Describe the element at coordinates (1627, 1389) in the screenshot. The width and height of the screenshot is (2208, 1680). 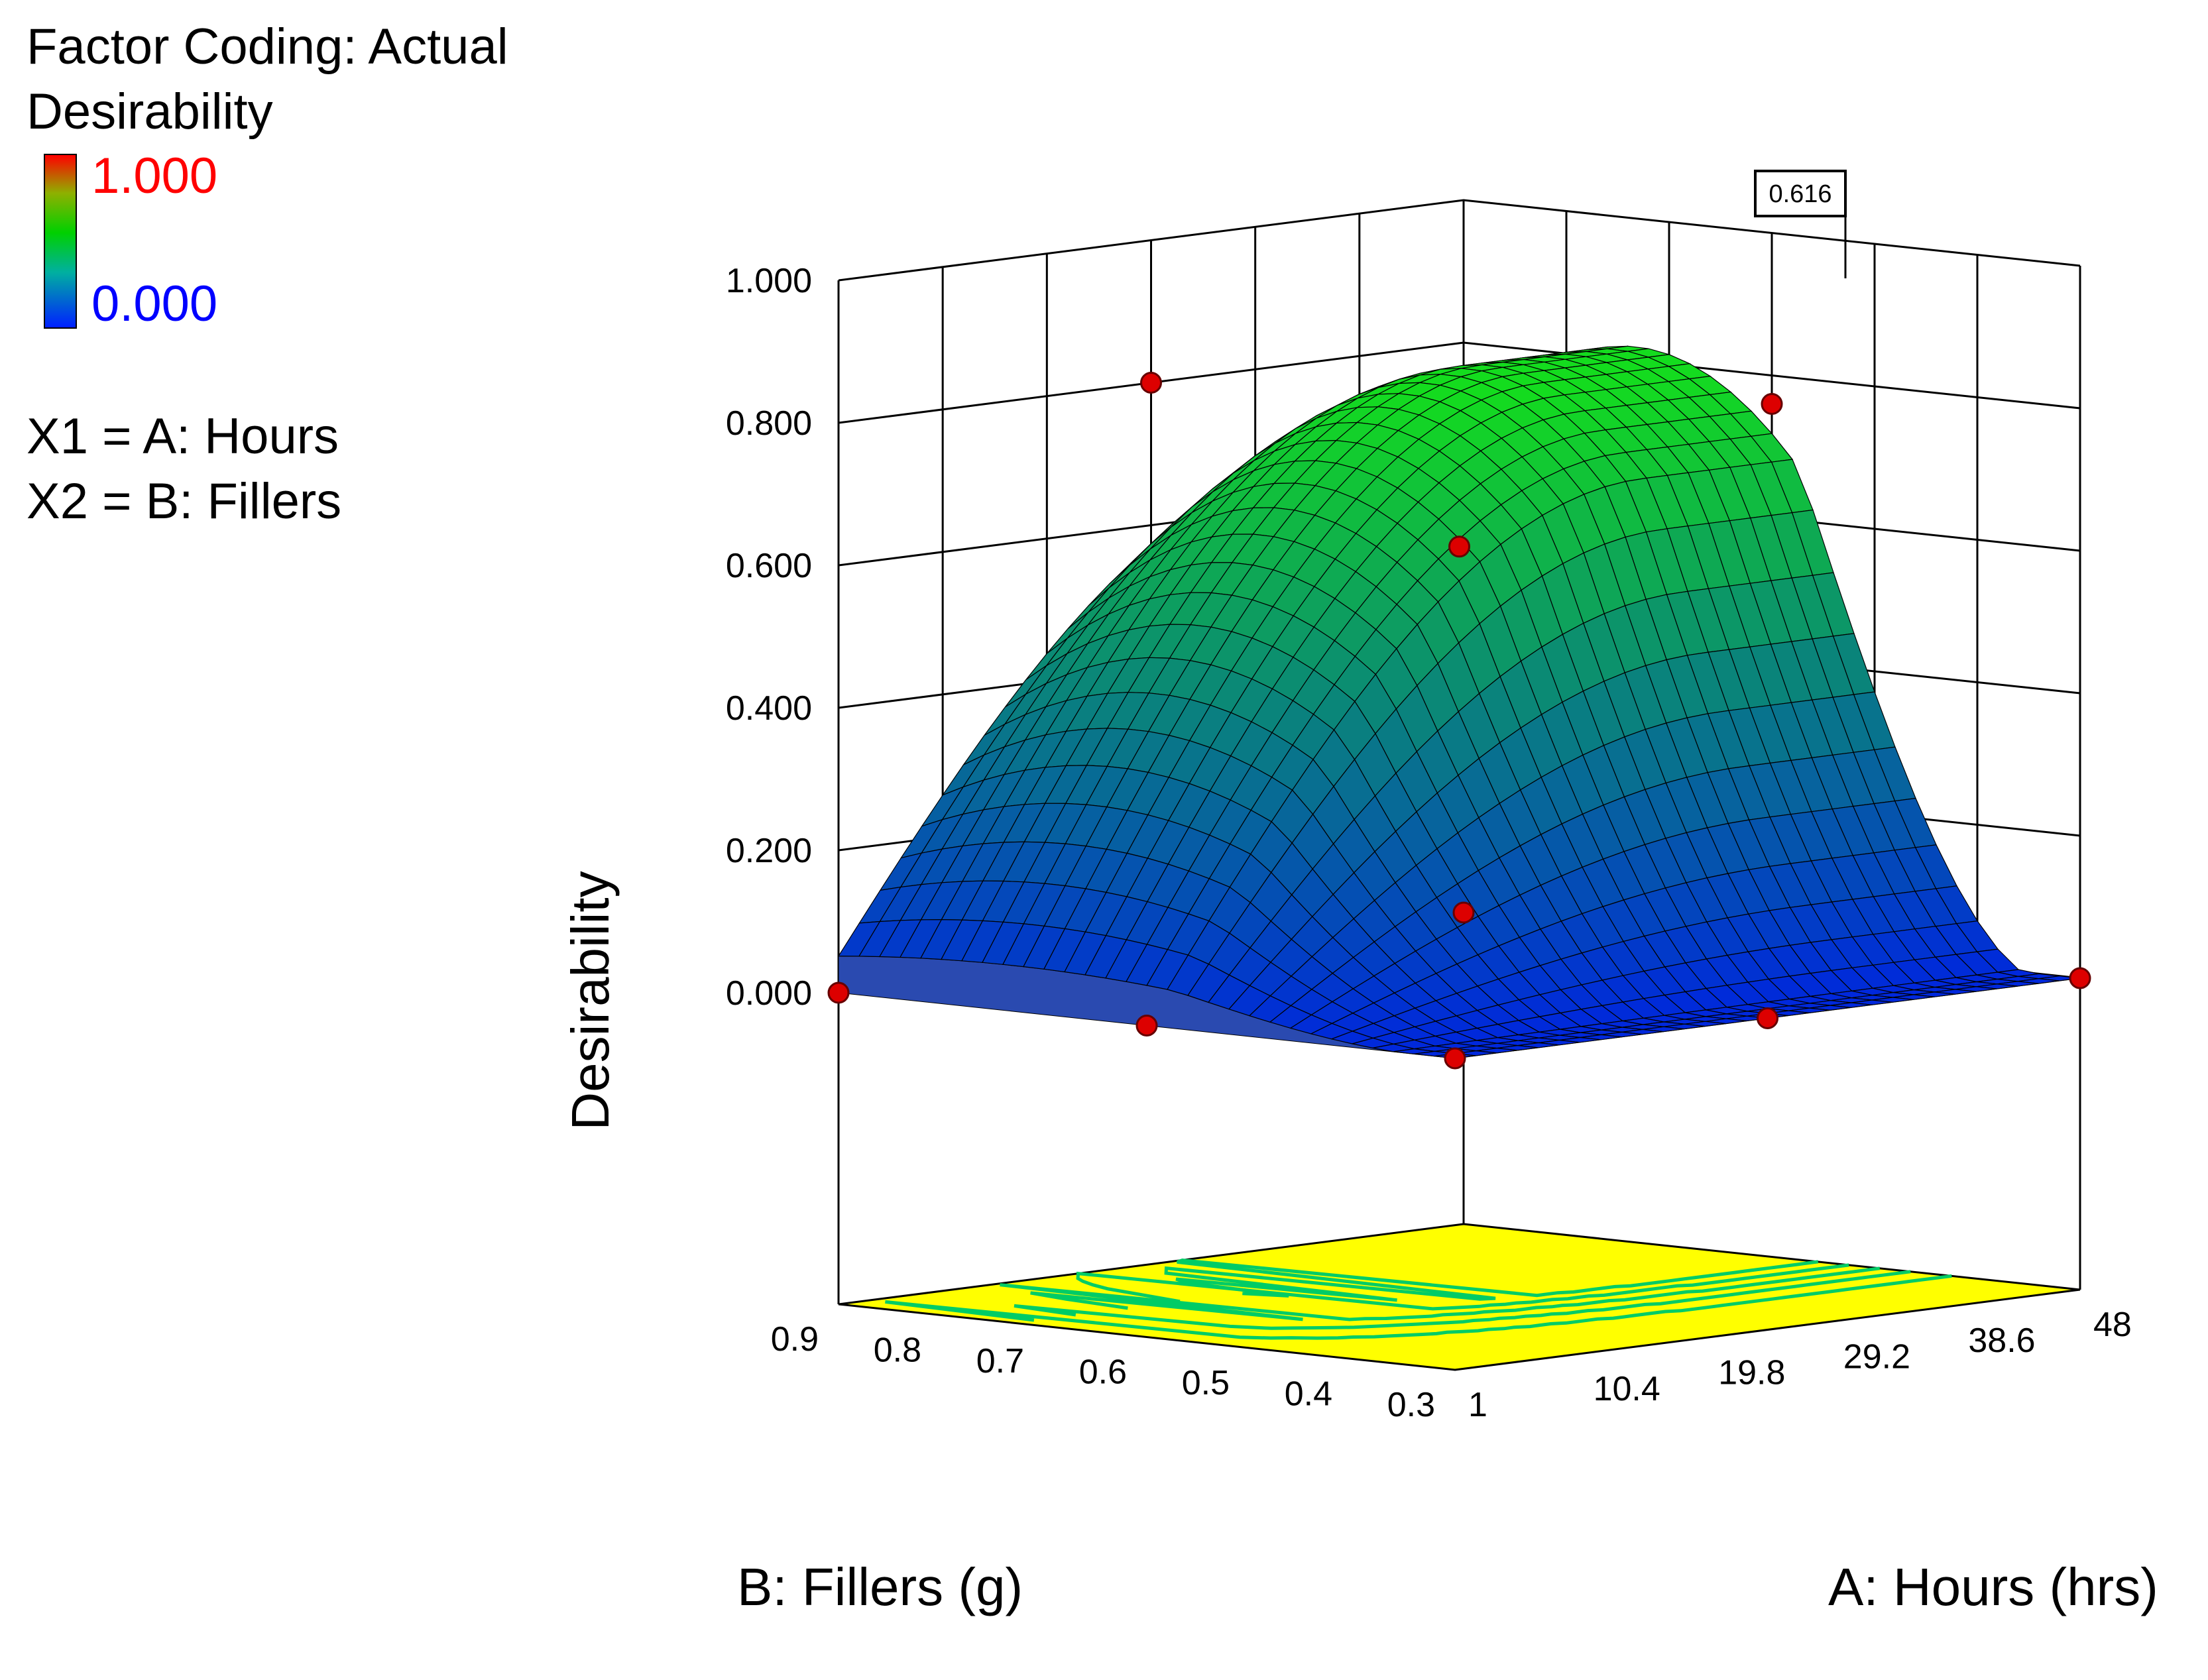
I see `x-tick-label: 10.4` at that location.